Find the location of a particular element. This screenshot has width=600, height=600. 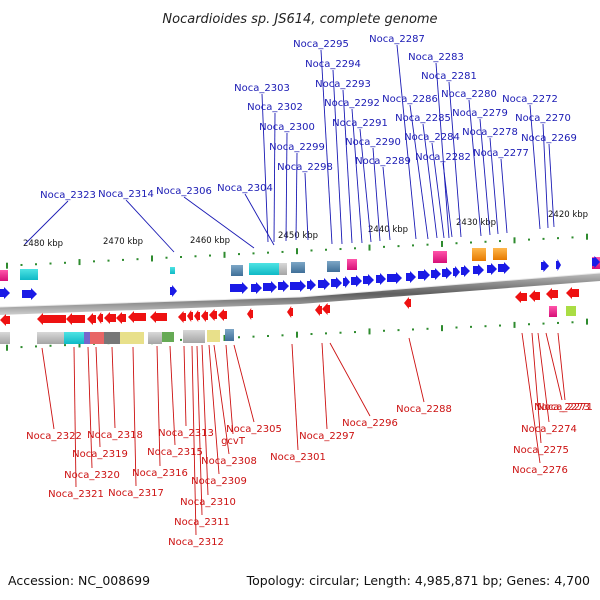

gene-label-noca-2320: Noca_2320 is located at coordinates (92, 475).